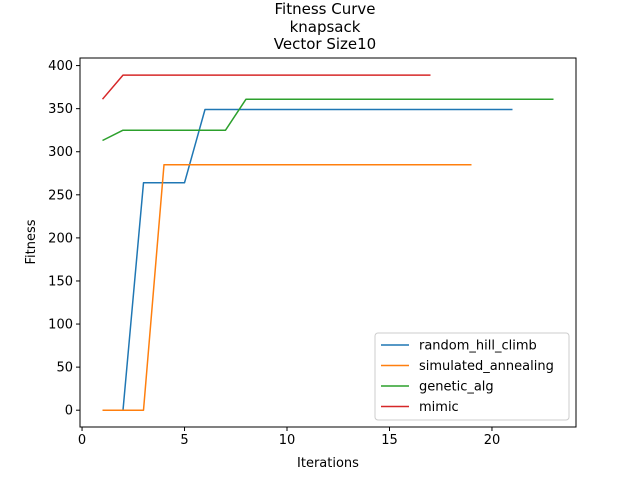 This screenshot has width=640, height=480. What do you see at coordinates (492, 440) in the screenshot?
I see `x-tick-label: 20` at bounding box center [492, 440].